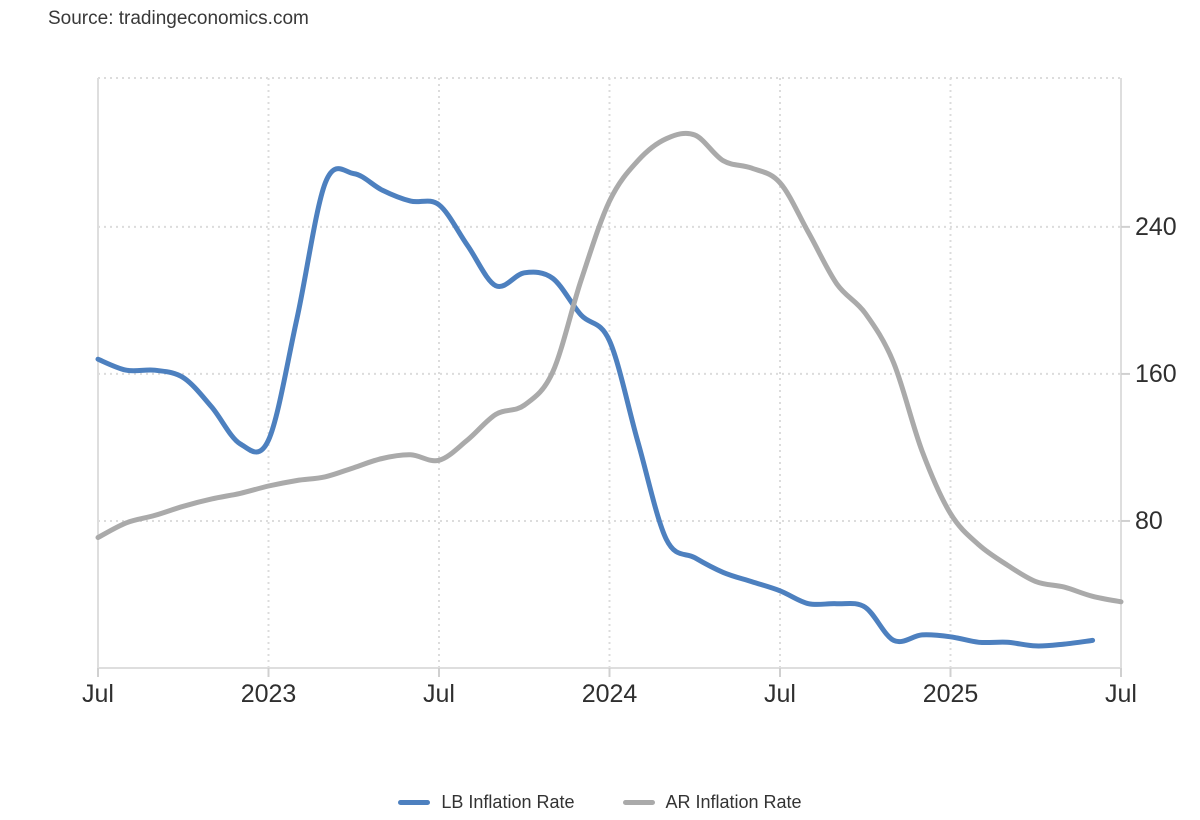 The height and width of the screenshot is (820, 1200). Describe the element at coordinates (439, 694) in the screenshot. I see `x-tick-label-Jul-12: Jul` at that location.